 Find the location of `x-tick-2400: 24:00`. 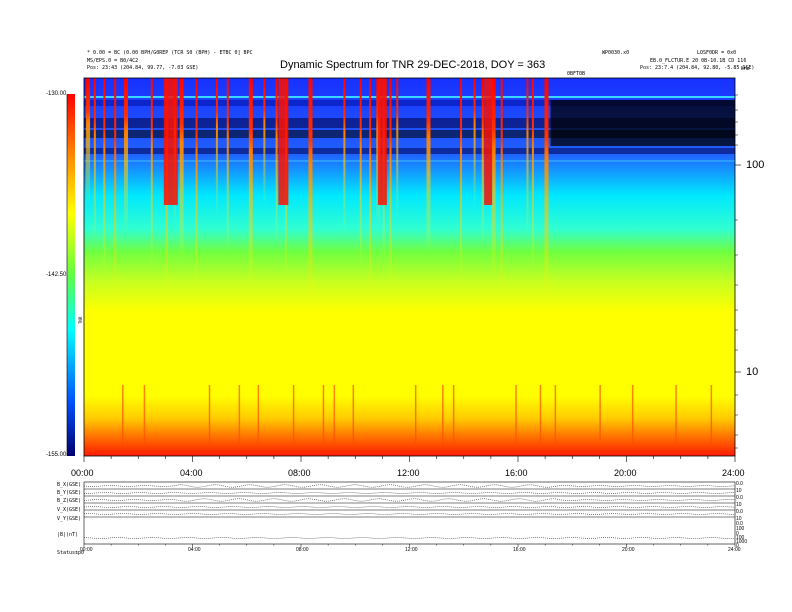

x-tick-2400: 24:00 is located at coordinates (733, 473).